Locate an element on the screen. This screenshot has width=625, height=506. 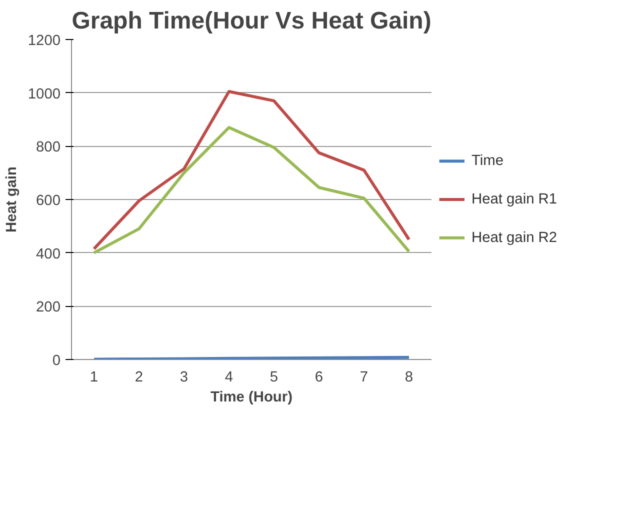
chart-title: Graph Time(Hour Vs Heat Gain) is located at coordinates (252, 21).